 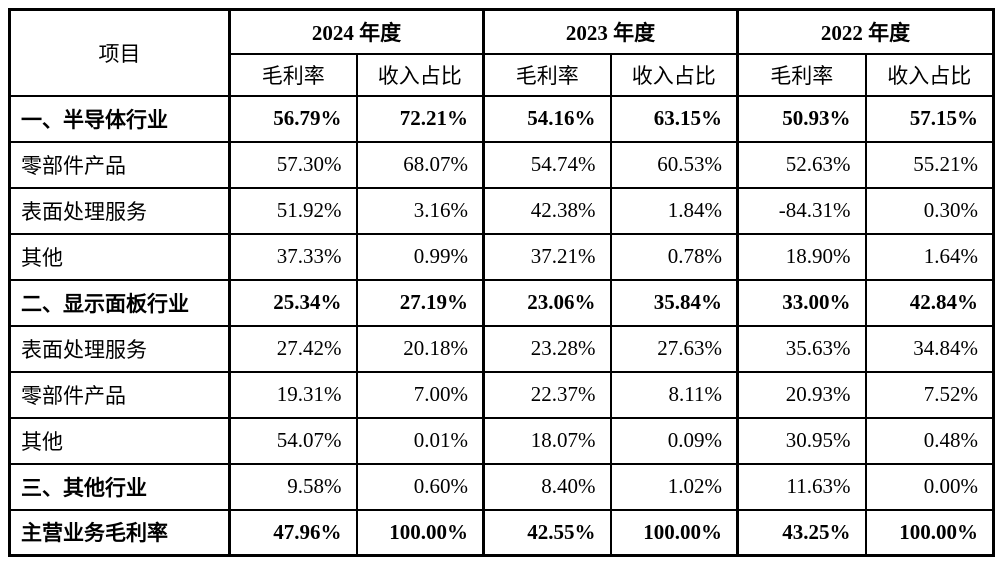 I want to click on cell-value: 43.25%, so click(x=801, y=532).